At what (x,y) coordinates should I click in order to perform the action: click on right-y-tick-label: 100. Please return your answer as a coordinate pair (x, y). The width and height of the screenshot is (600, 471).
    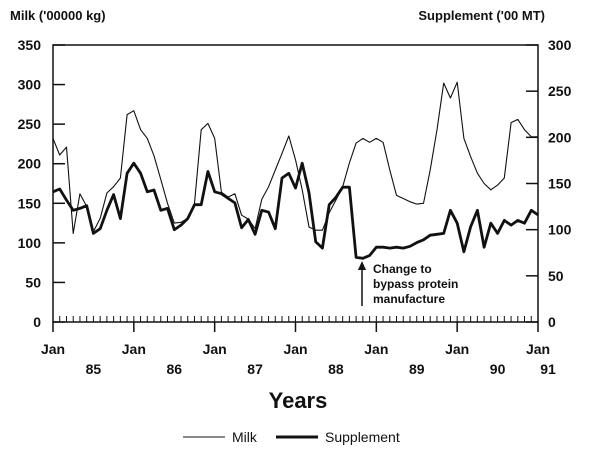
    Looking at the image, I should click on (560, 230).